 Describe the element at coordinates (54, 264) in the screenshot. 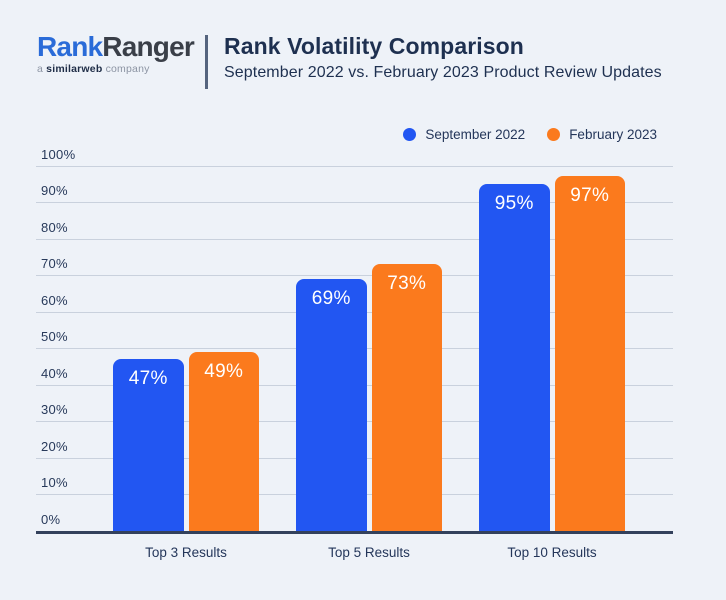

I see `y-axis-tick-70: 70%` at that location.